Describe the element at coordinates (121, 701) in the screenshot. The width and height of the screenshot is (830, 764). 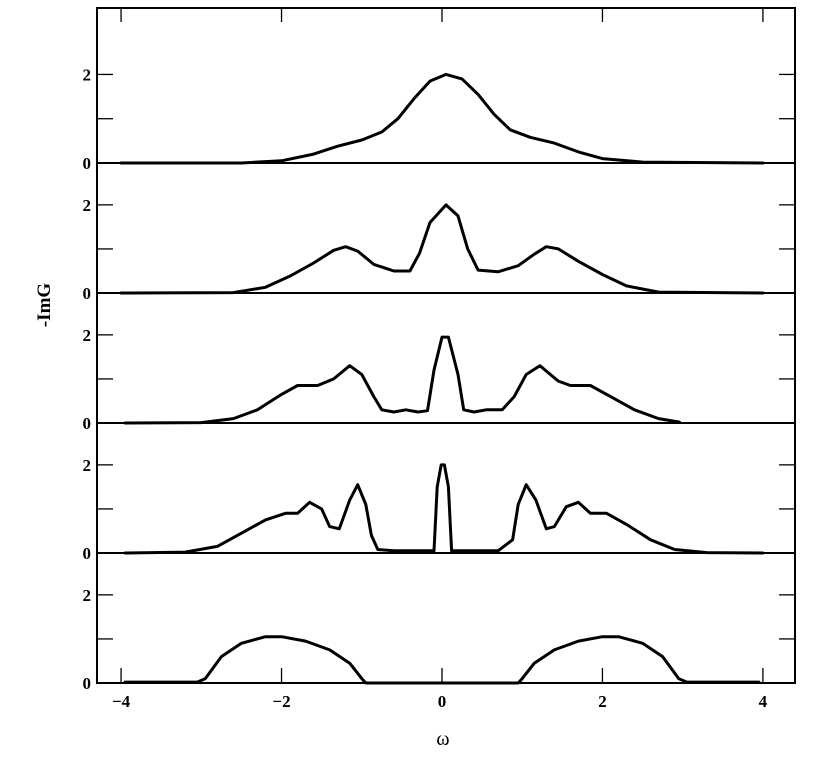
I see `x-tick-label: −4` at that location.